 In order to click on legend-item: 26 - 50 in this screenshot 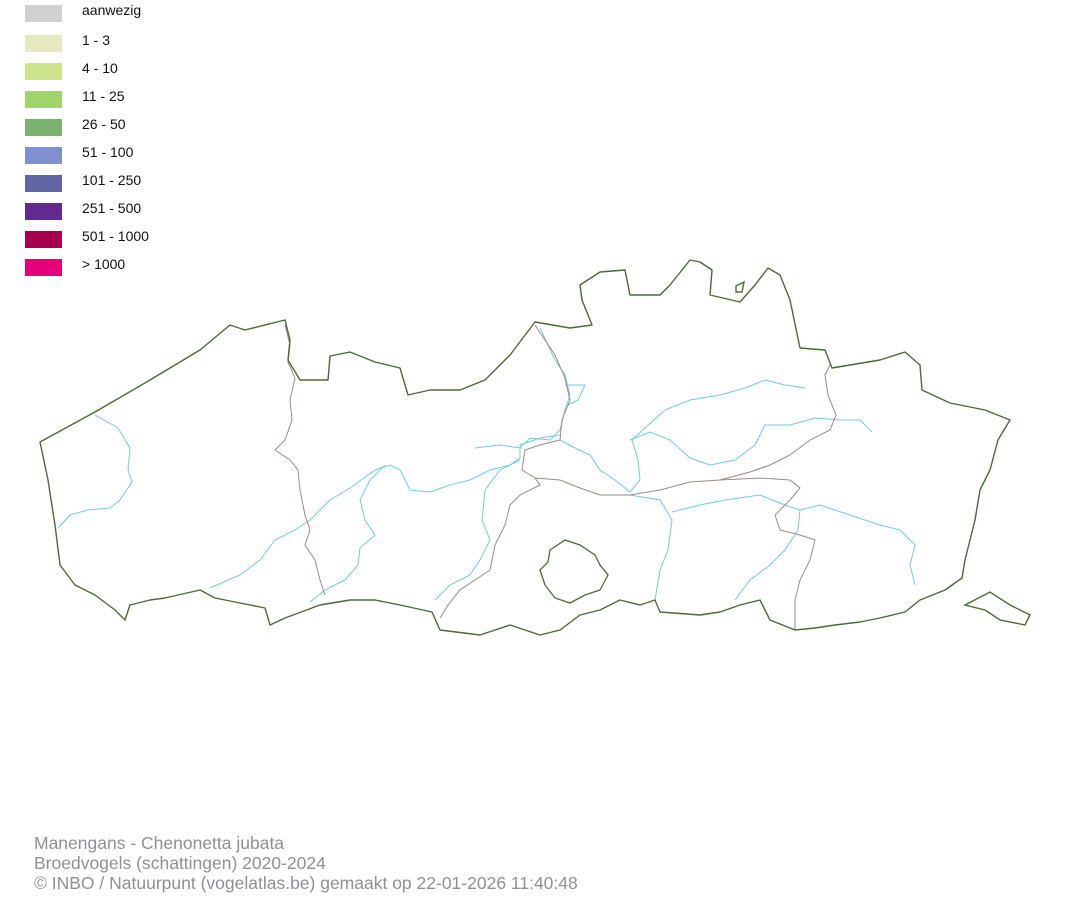, I will do `click(125, 126)`.